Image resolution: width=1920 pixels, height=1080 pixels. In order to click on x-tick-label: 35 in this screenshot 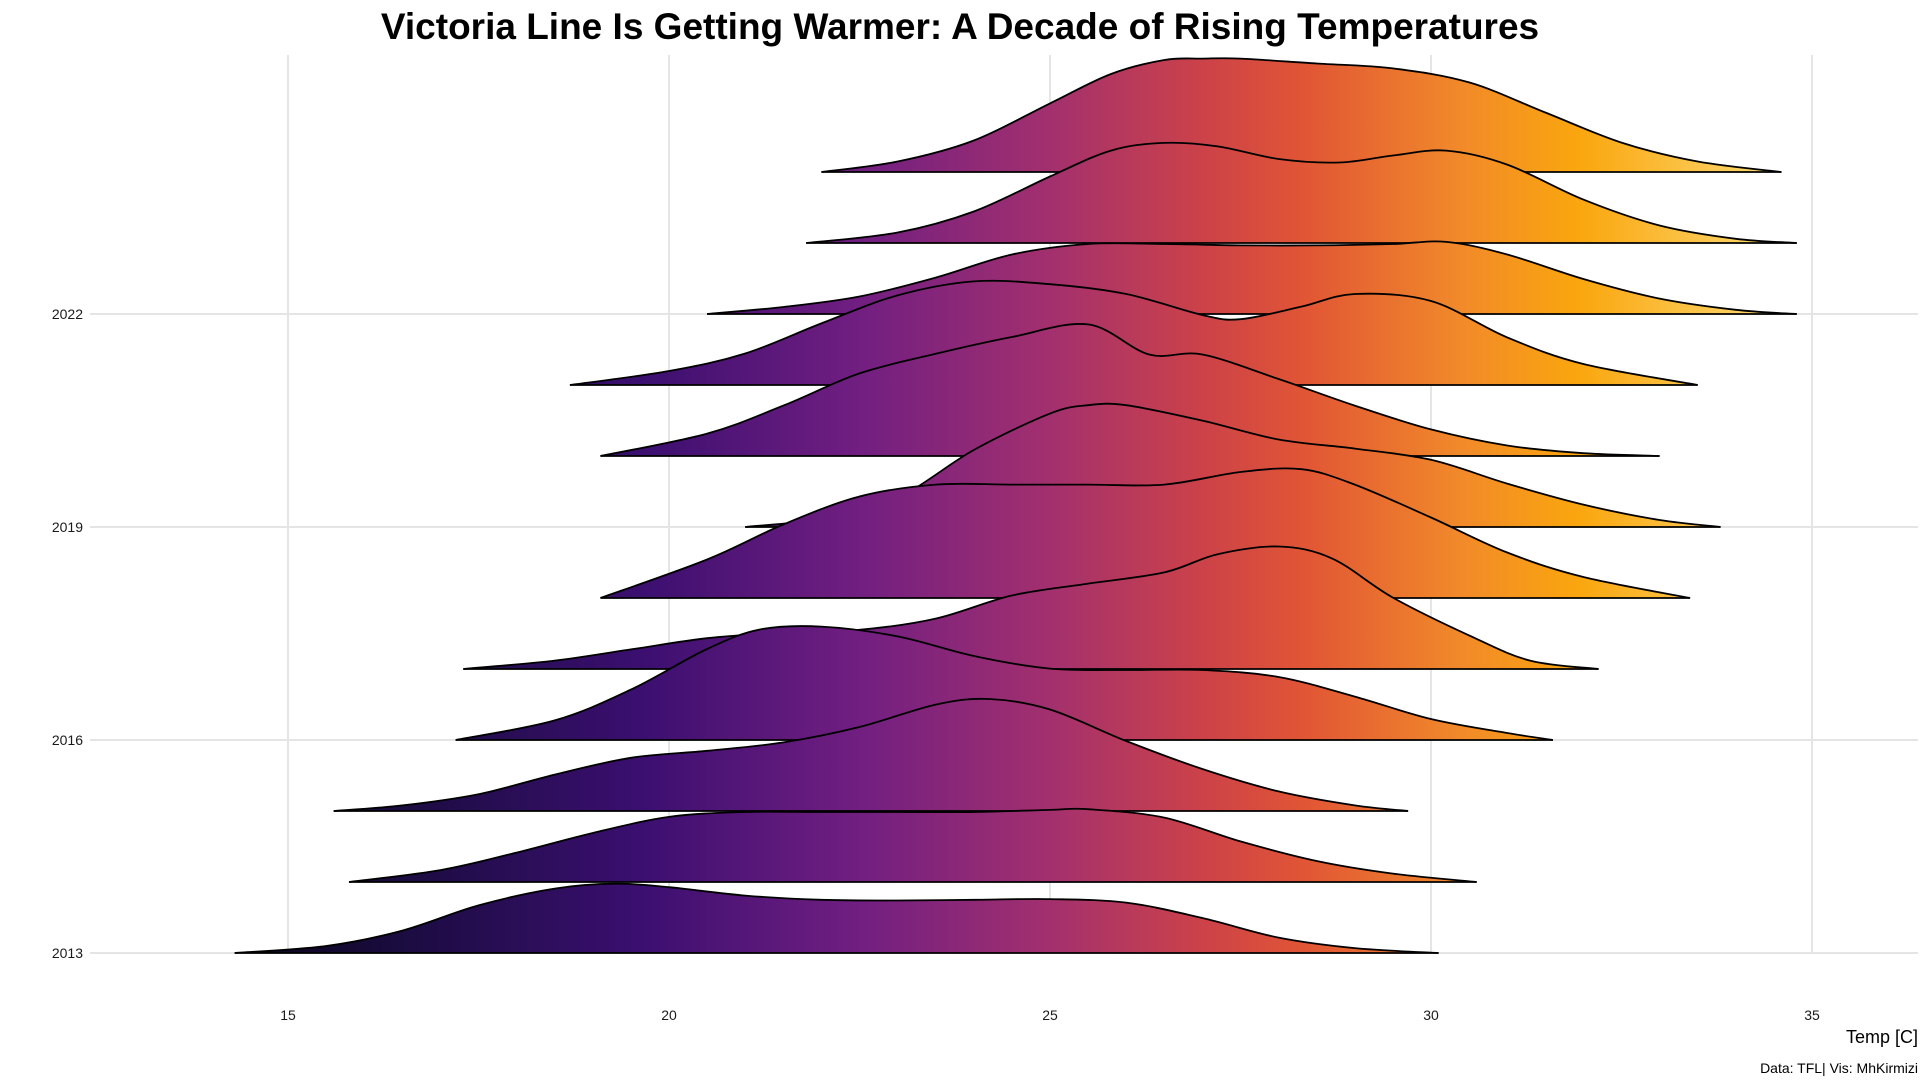, I will do `click(1812, 1015)`.